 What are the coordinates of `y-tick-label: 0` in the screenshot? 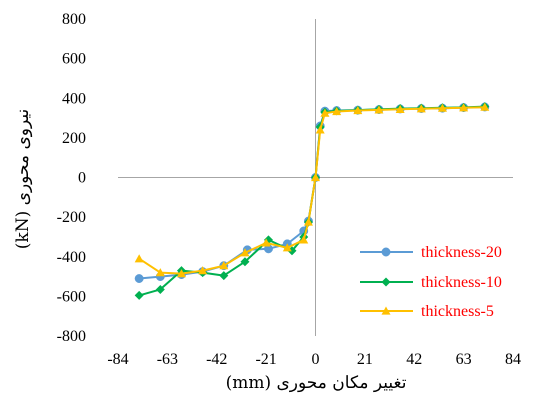 It's located at (82, 178).